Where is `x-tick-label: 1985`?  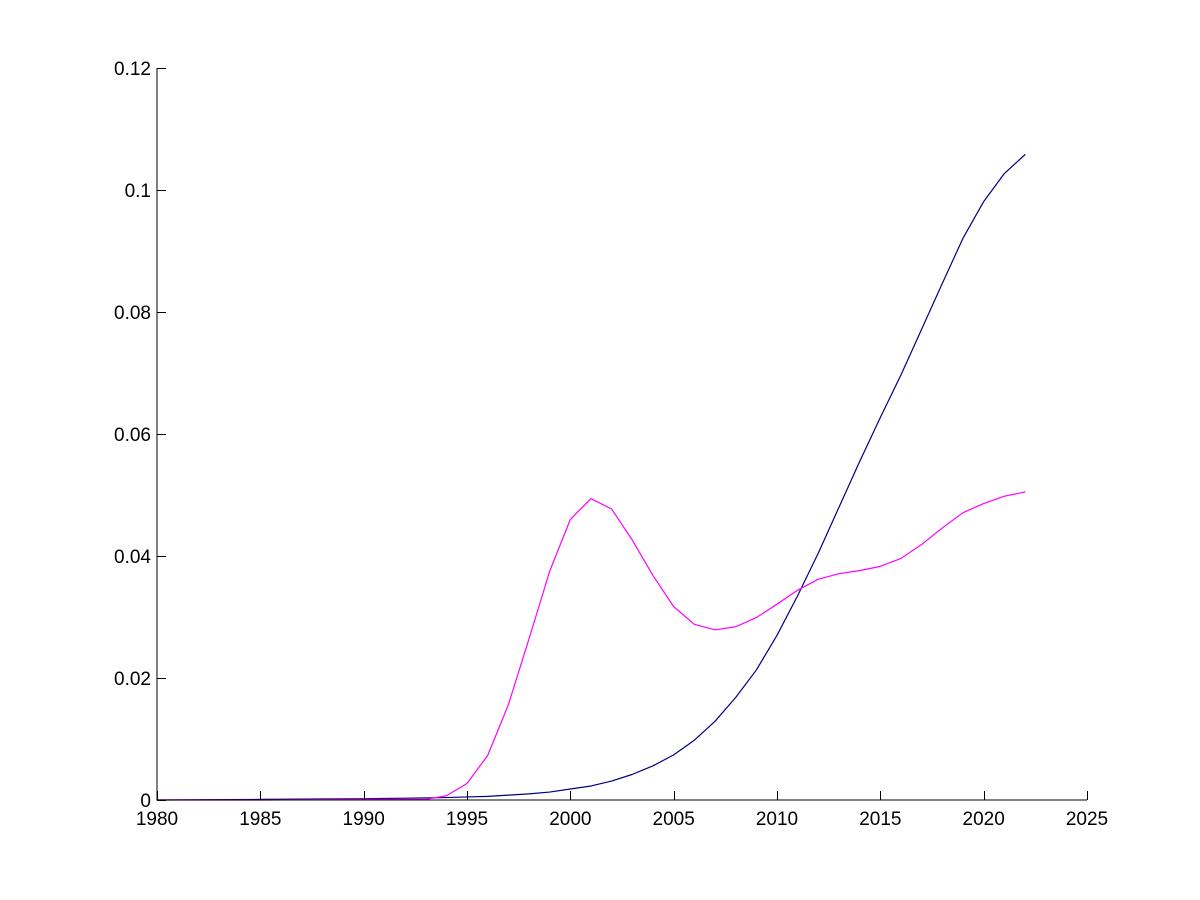 x-tick-label: 1985 is located at coordinates (260, 819).